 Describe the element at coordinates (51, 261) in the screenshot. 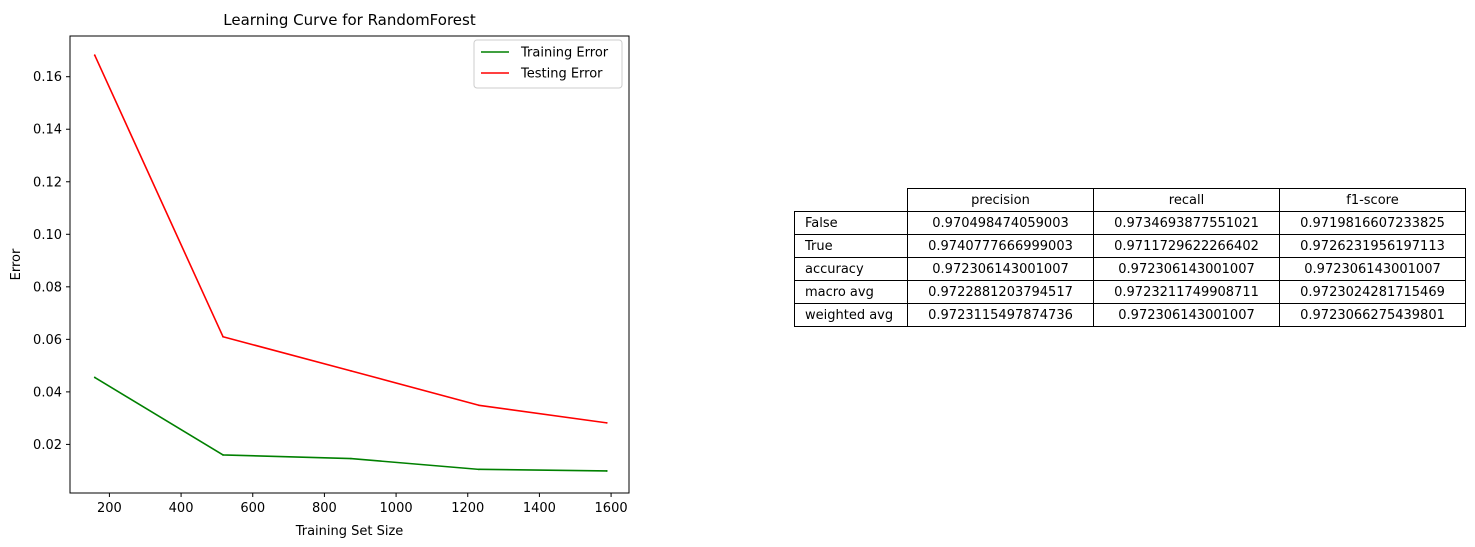

I see `y-axis: 0.02 0.04 0.06 0.08 0.10 0.12 0.14 0.16` at that location.